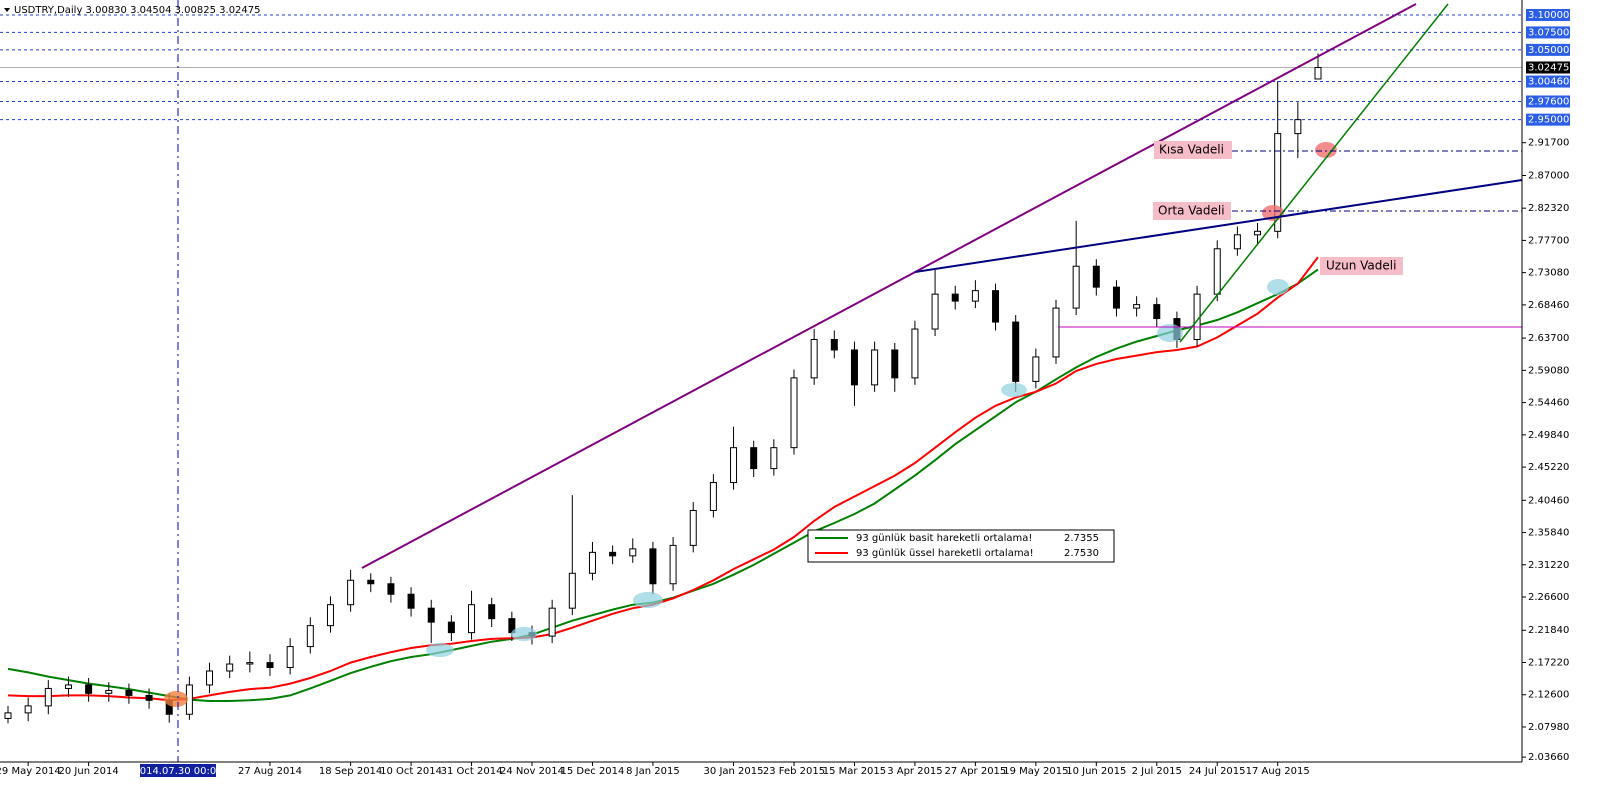 This screenshot has width=1600, height=796. Describe the element at coordinates (1548, 630) in the screenshot. I see `y-tick-label: 2.21840` at that location.